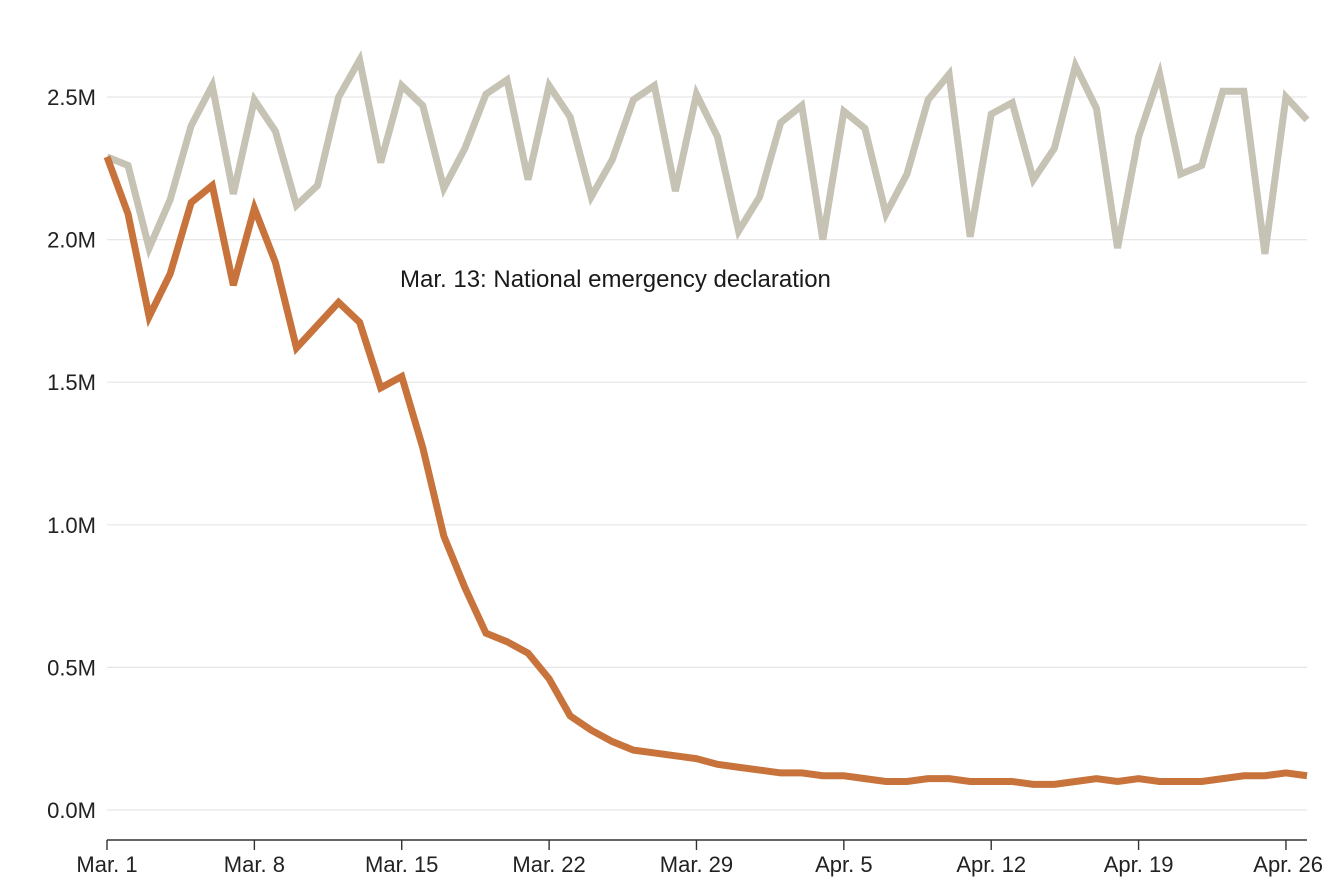 This screenshot has height=888, width=1334. I want to click on x-tick-label: Apr. 19, so click(1139, 864).